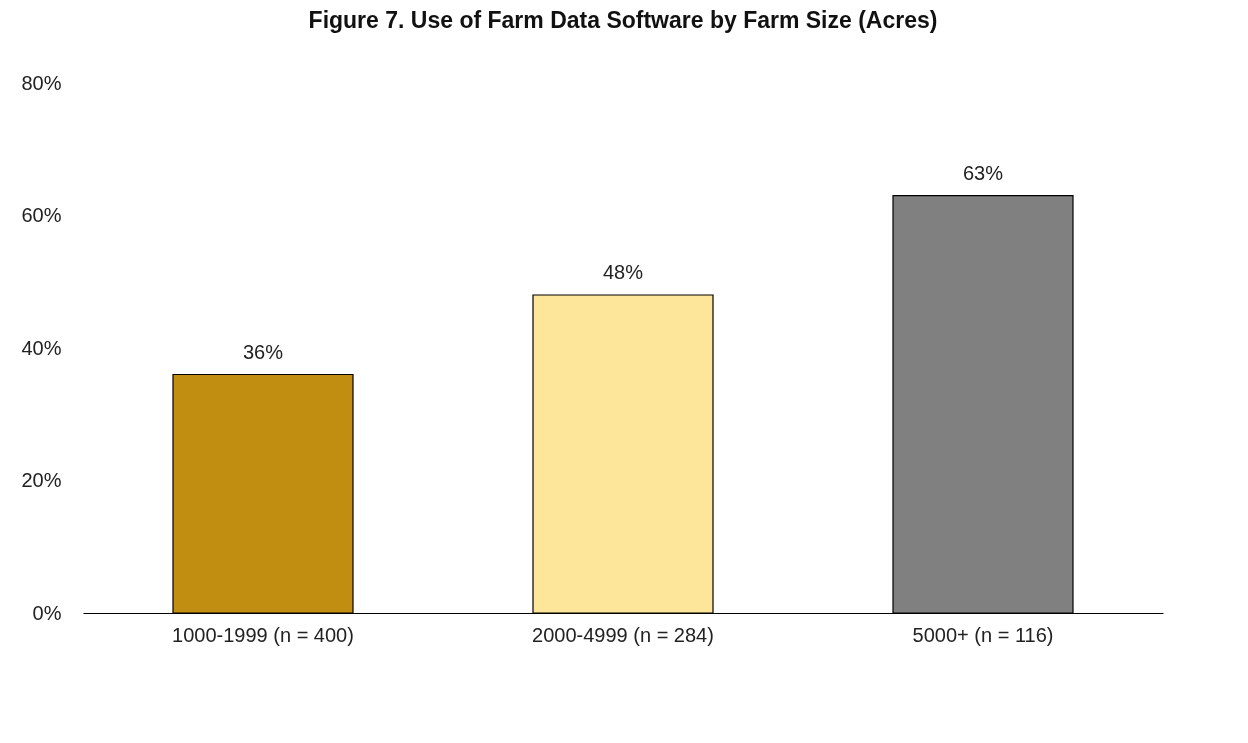  I want to click on y-tick-label: 20%, so click(41, 480).